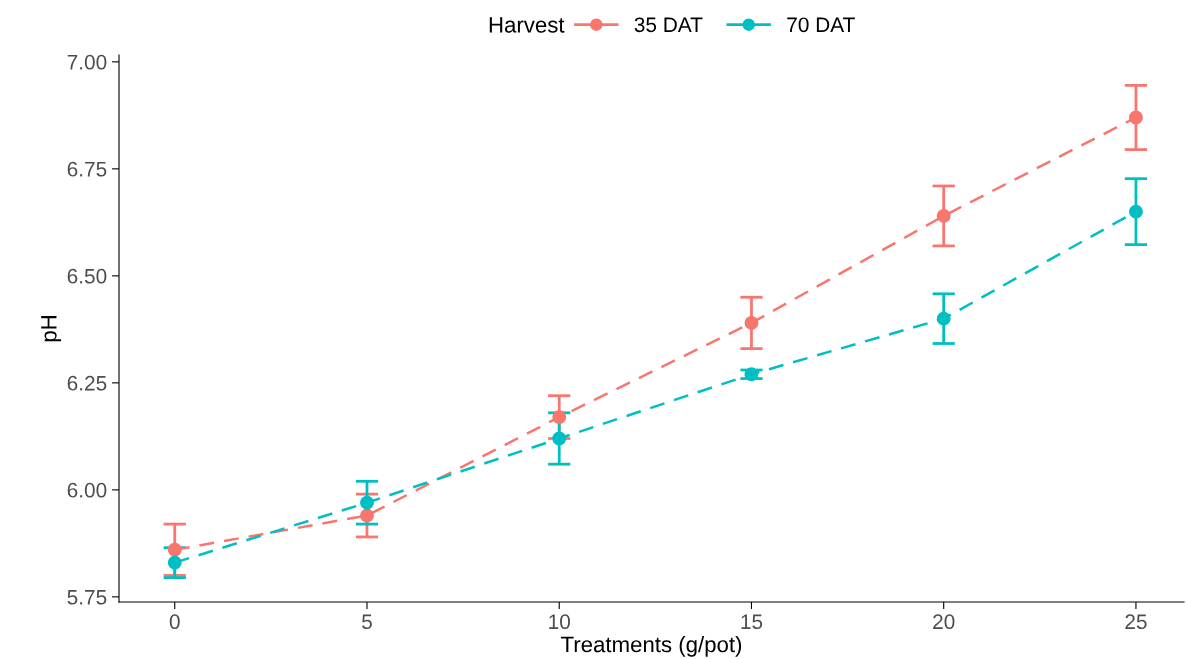  I want to click on y-tick-label: 6.75, so click(87, 169).